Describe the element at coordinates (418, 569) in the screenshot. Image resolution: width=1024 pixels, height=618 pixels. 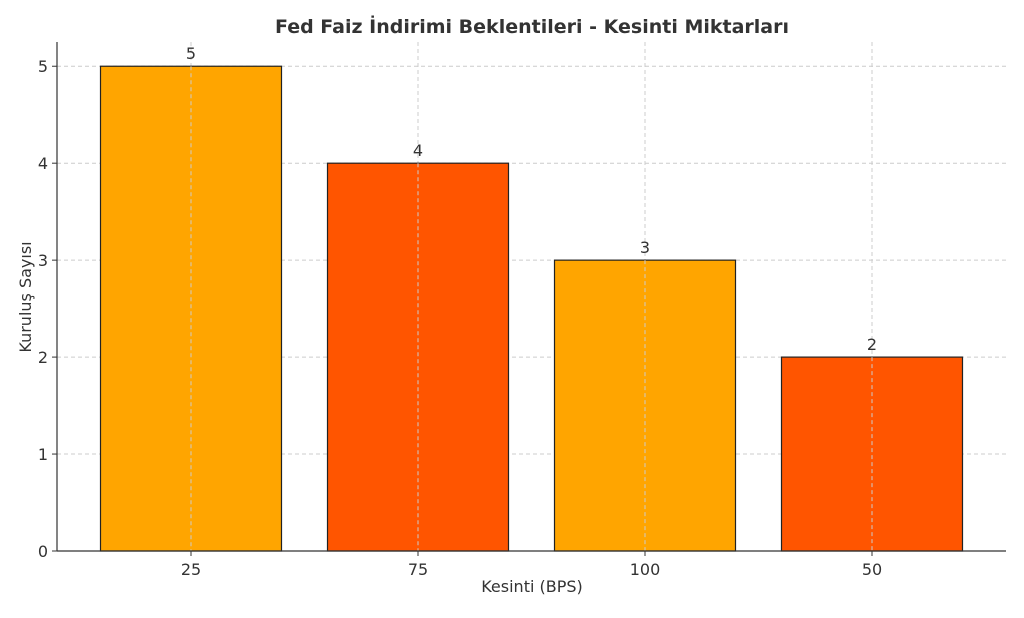
I see `x-tick-label: 75` at that location.